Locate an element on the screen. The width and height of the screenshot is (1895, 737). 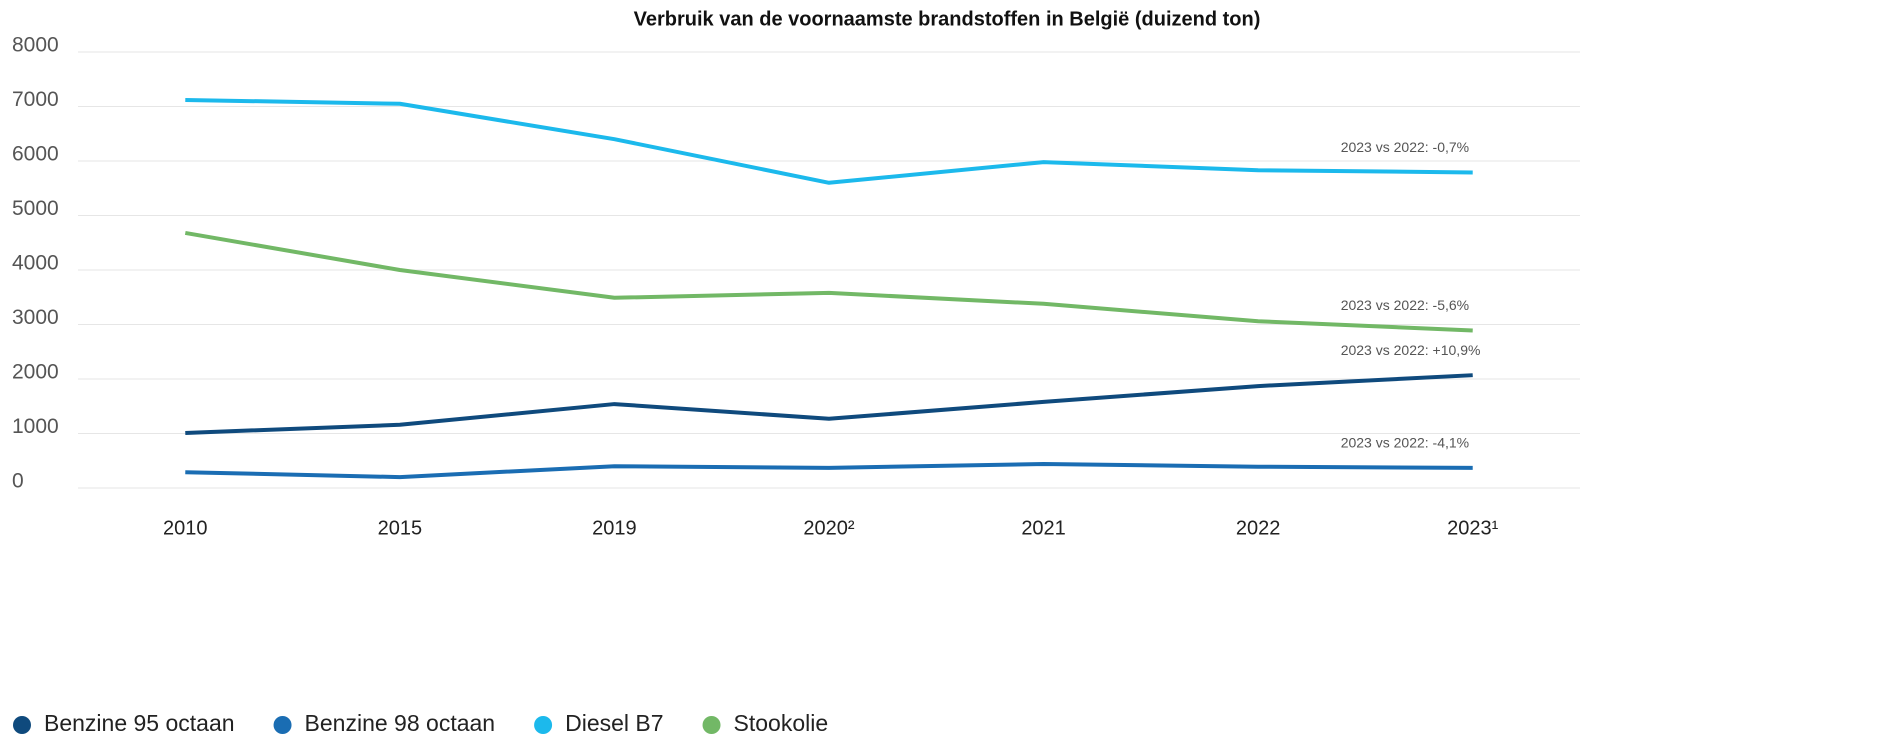
x-tick-label: 2015 is located at coordinates (400, 528).